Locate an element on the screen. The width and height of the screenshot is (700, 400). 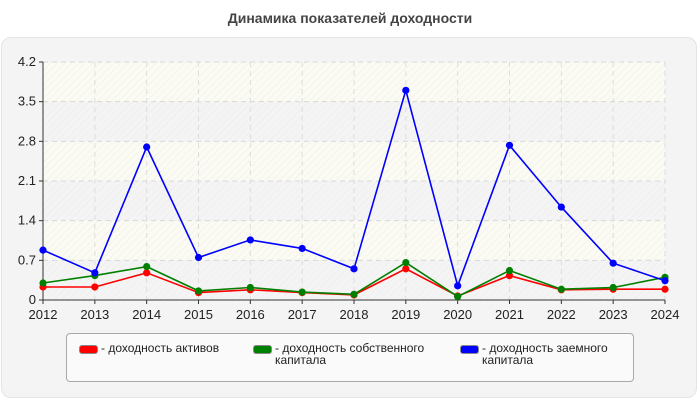
x-tick-label: 2016 is located at coordinates (250, 314).